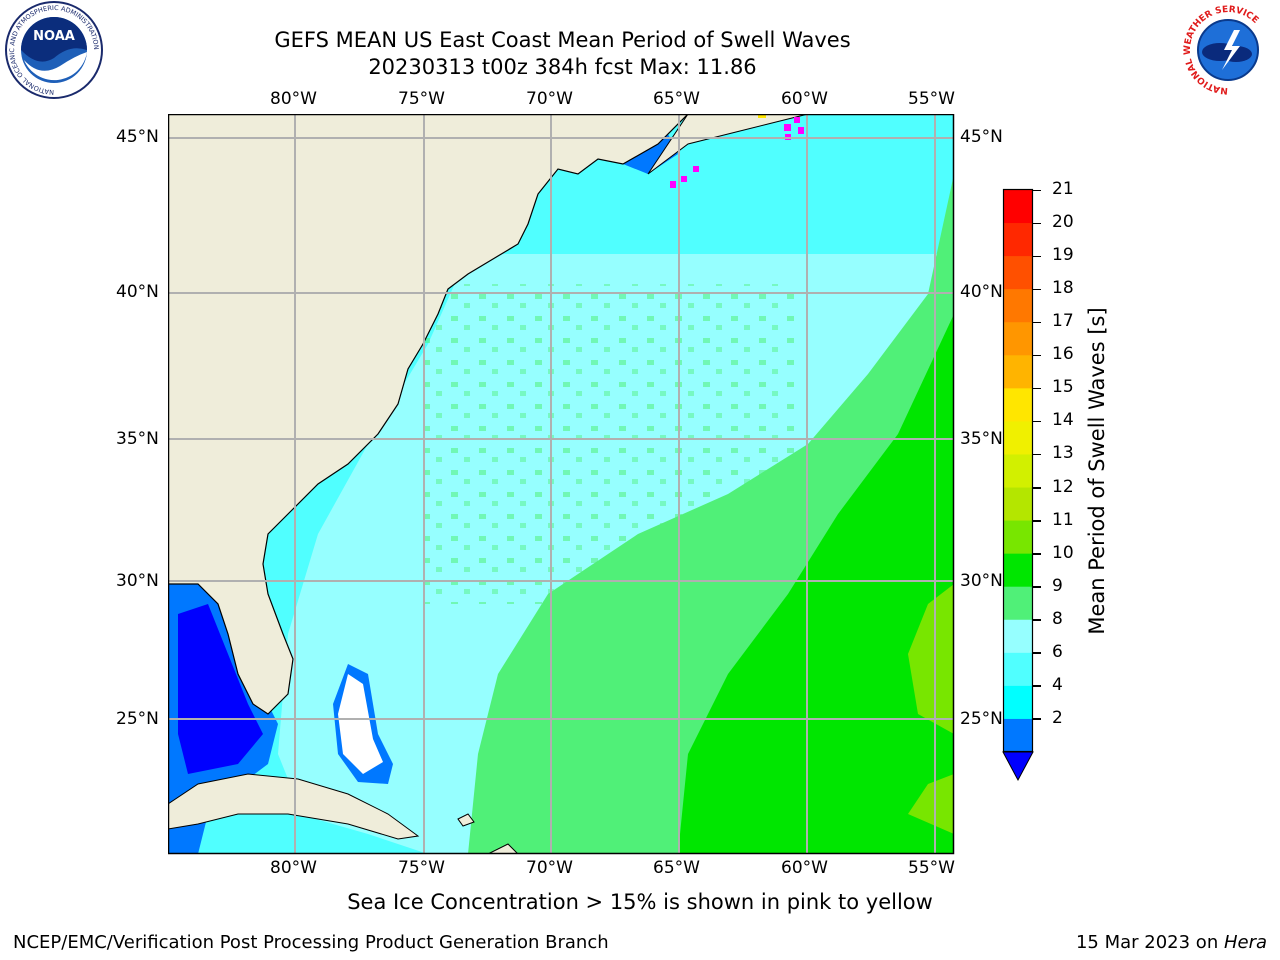 The height and width of the screenshot is (960, 1280). I want to click on colorbar, so click(1018, 485).